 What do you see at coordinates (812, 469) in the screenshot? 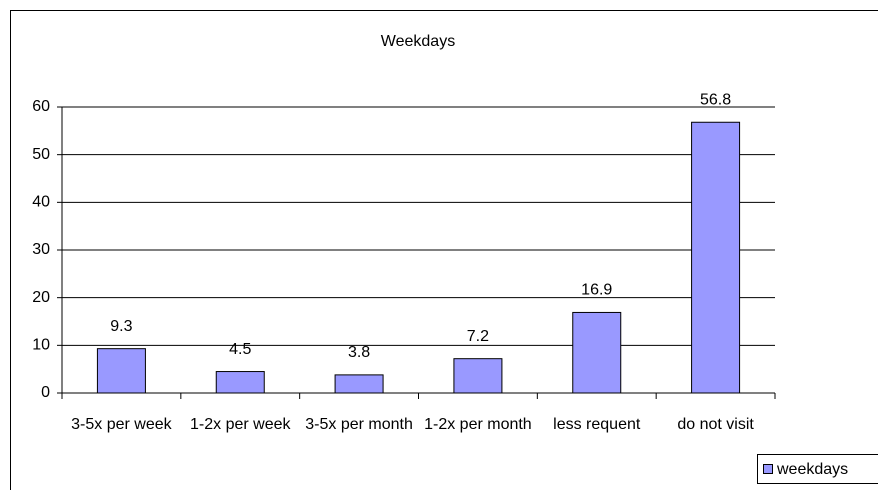
I see `legend-label: weekdays` at bounding box center [812, 469].